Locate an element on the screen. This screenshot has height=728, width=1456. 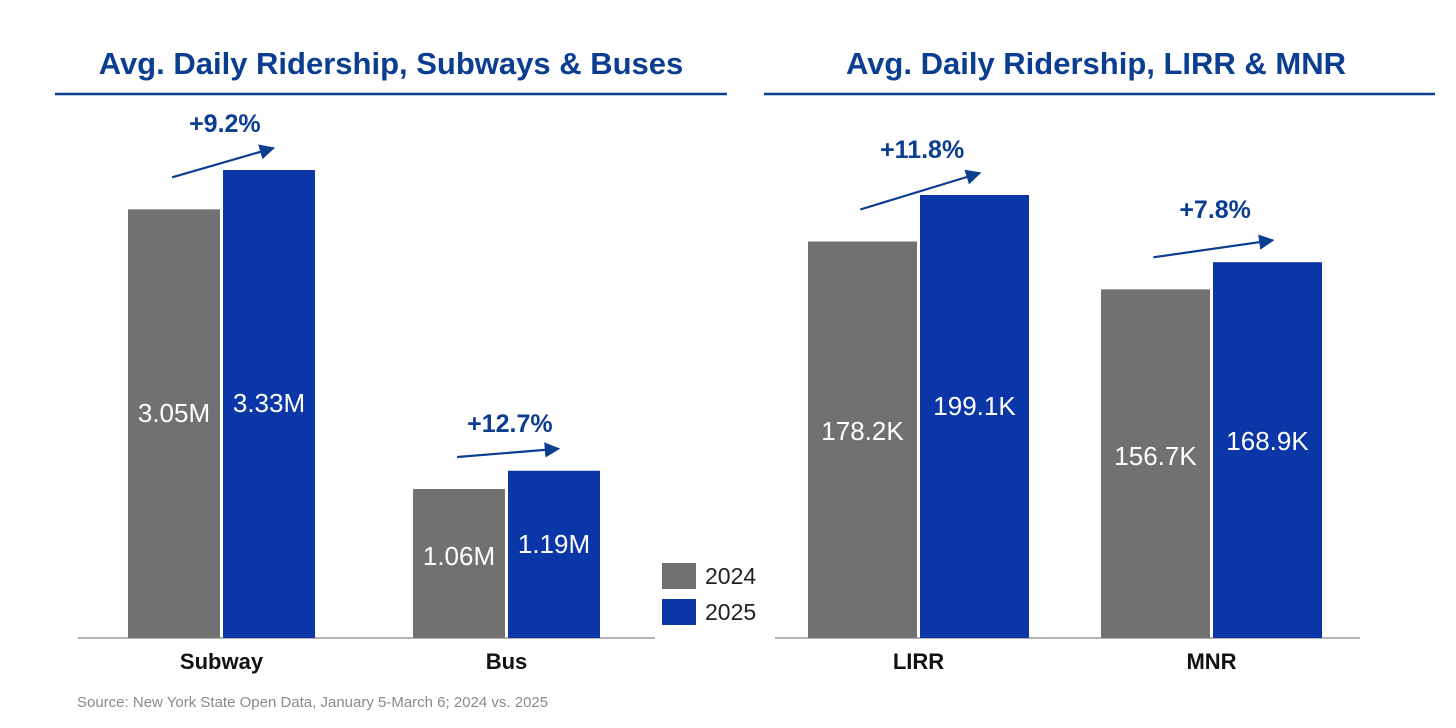
category-label-lirr: LIRR is located at coordinates (918, 661).